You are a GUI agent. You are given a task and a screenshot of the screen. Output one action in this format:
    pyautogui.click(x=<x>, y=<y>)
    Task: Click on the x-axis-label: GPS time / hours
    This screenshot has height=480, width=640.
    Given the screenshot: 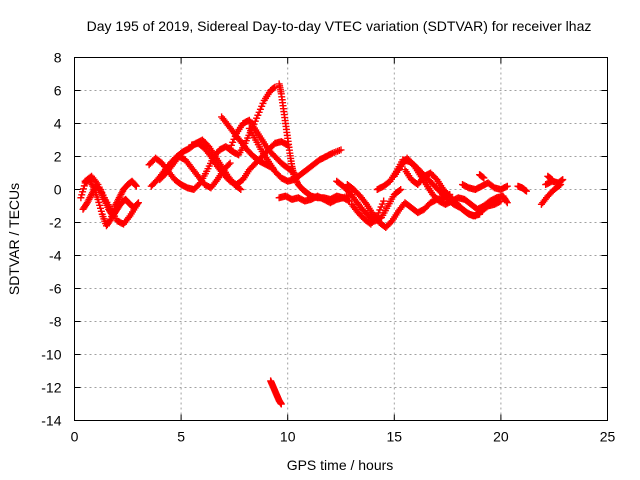 What is the action you would take?
    pyautogui.click(x=340, y=465)
    